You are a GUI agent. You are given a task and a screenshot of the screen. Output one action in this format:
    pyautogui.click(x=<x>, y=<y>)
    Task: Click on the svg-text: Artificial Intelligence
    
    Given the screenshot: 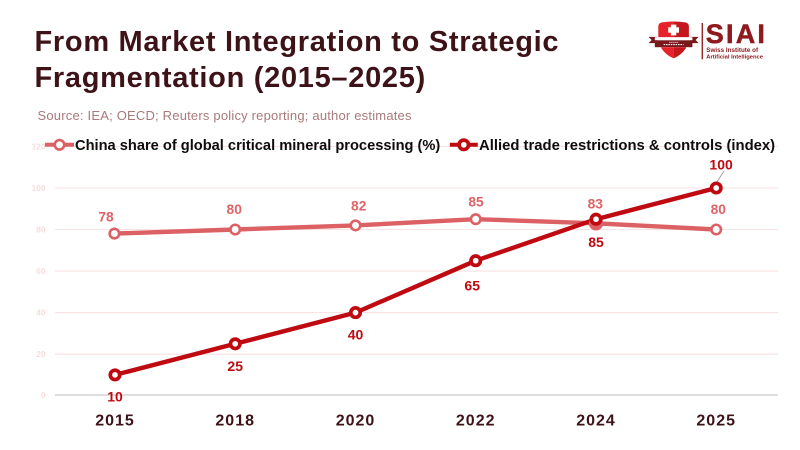 What is the action you would take?
    pyautogui.click(x=734, y=58)
    